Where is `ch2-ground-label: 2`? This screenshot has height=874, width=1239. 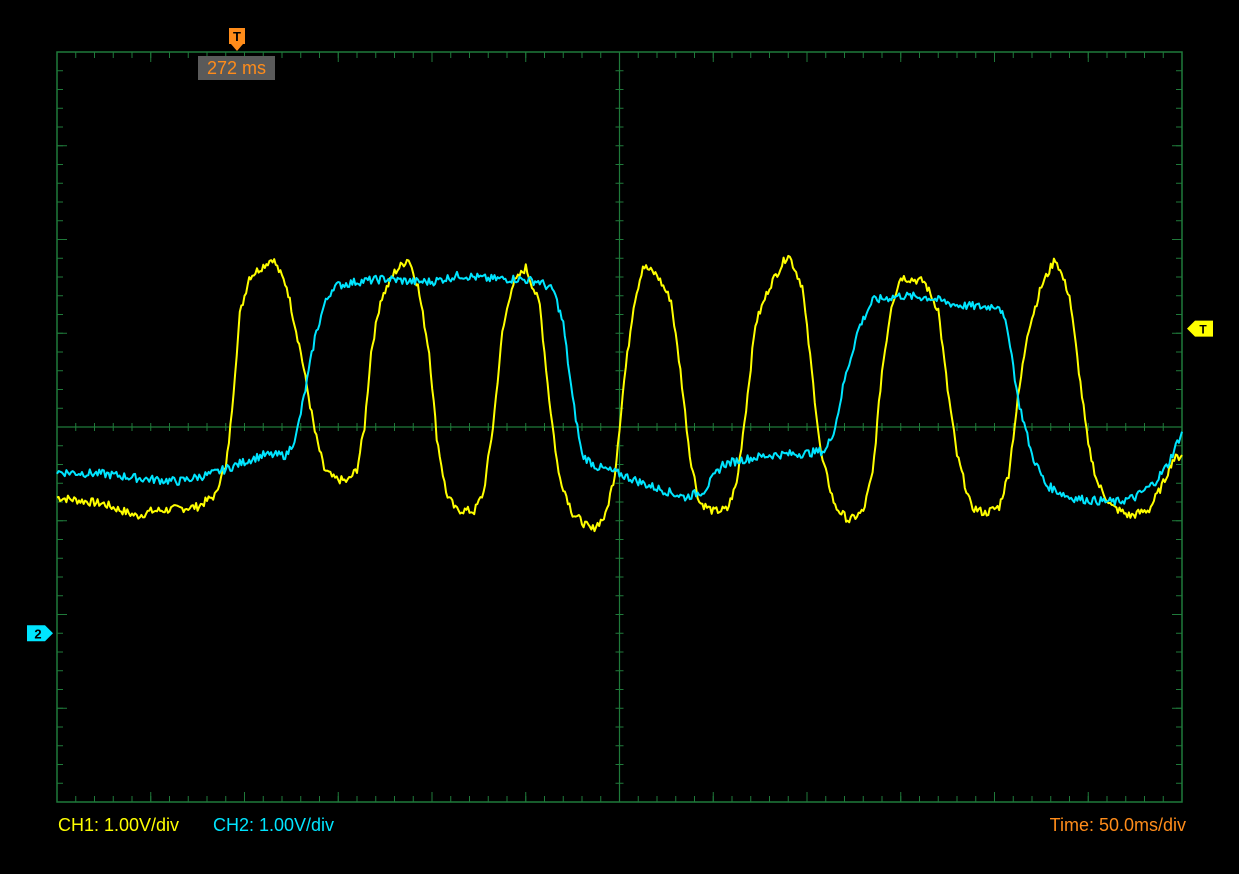 ch2-ground-label: 2 is located at coordinates (37, 633).